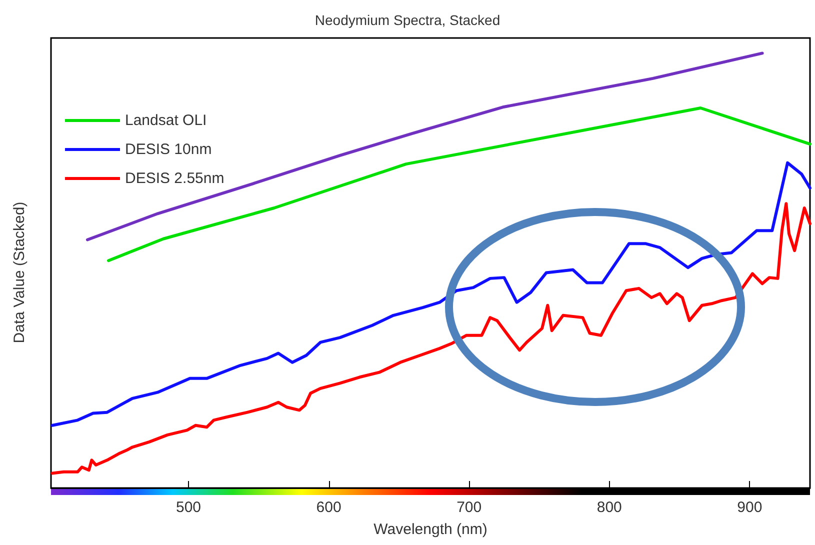  I want to click on y-axis-title: Data Value (Stacked), so click(19, 273).